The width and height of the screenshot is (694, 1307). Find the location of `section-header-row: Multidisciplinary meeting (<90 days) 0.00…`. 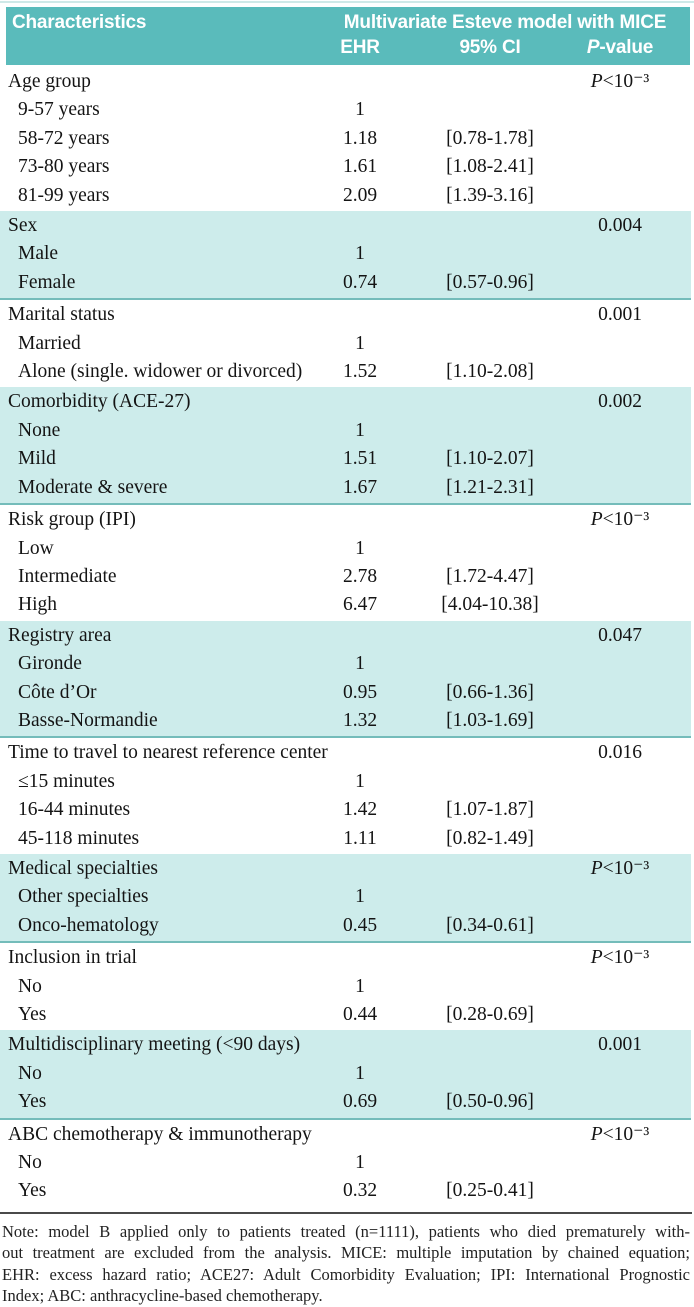

section-header-row: Multidisciplinary meeting (<90 days) 0.00… is located at coordinates (345, 1045).